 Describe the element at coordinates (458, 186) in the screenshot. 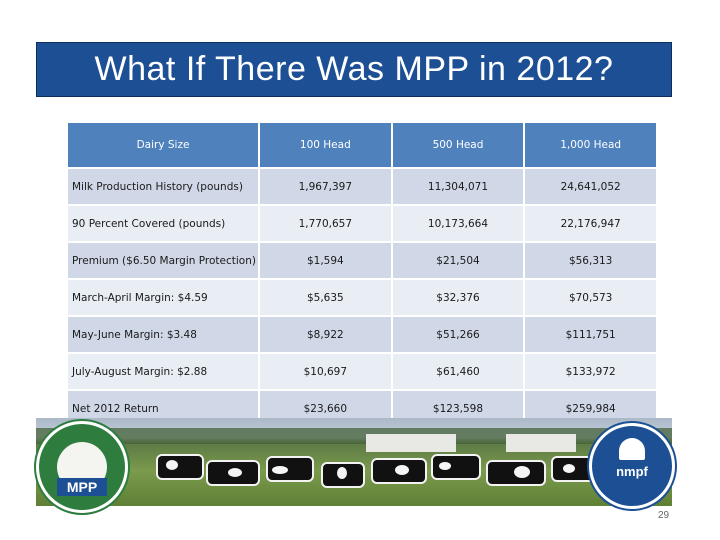

I see `table-cell: 11,304,071` at that location.